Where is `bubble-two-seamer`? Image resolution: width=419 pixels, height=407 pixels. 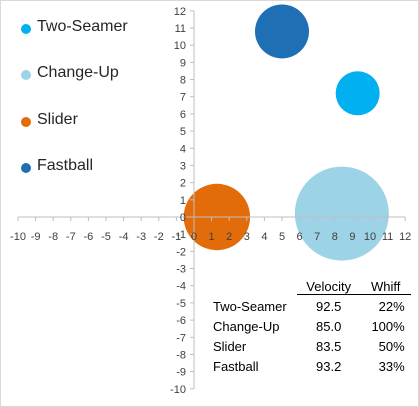
bubble-two-seamer is located at coordinates (357, 93).